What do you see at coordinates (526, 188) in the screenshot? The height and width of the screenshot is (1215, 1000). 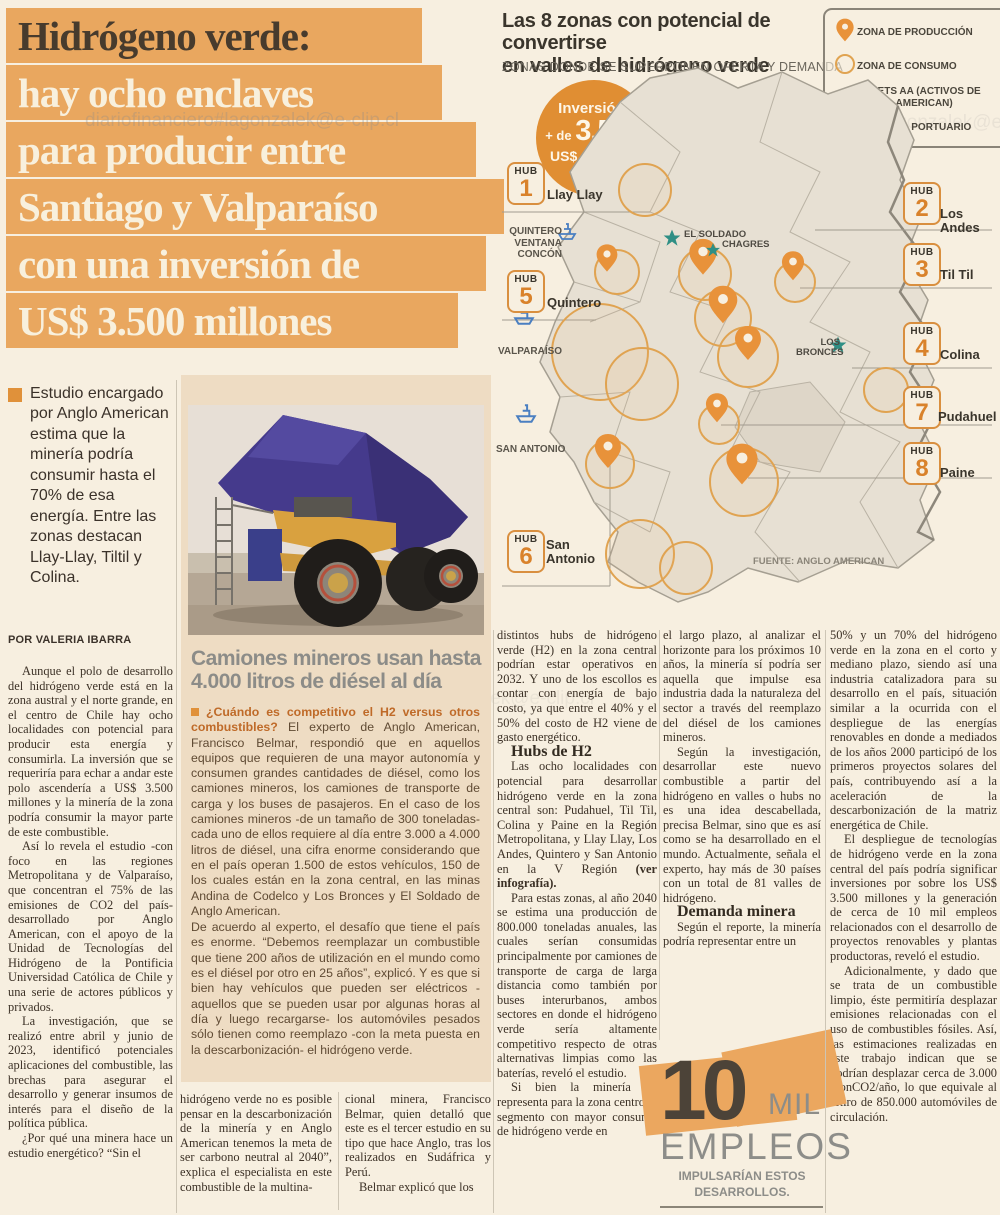 I see `hub-number: 1` at bounding box center [526, 188].